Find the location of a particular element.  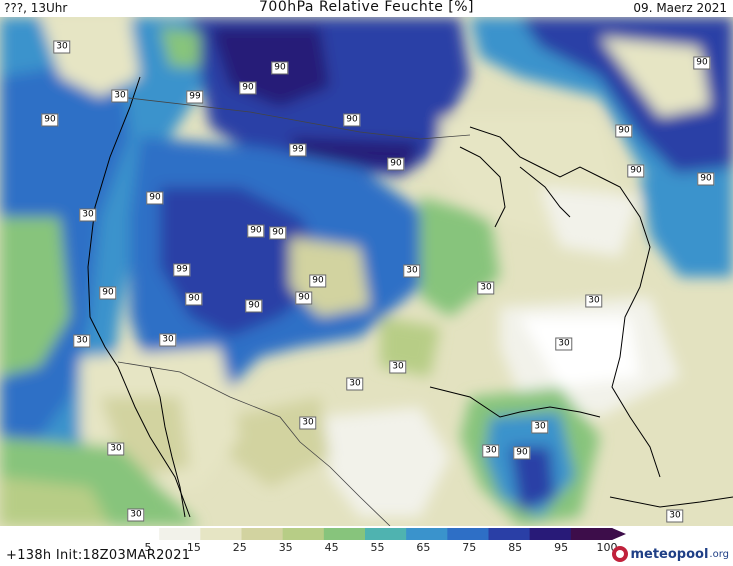

legend-tick-label: 55 is located at coordinates (377, 547).